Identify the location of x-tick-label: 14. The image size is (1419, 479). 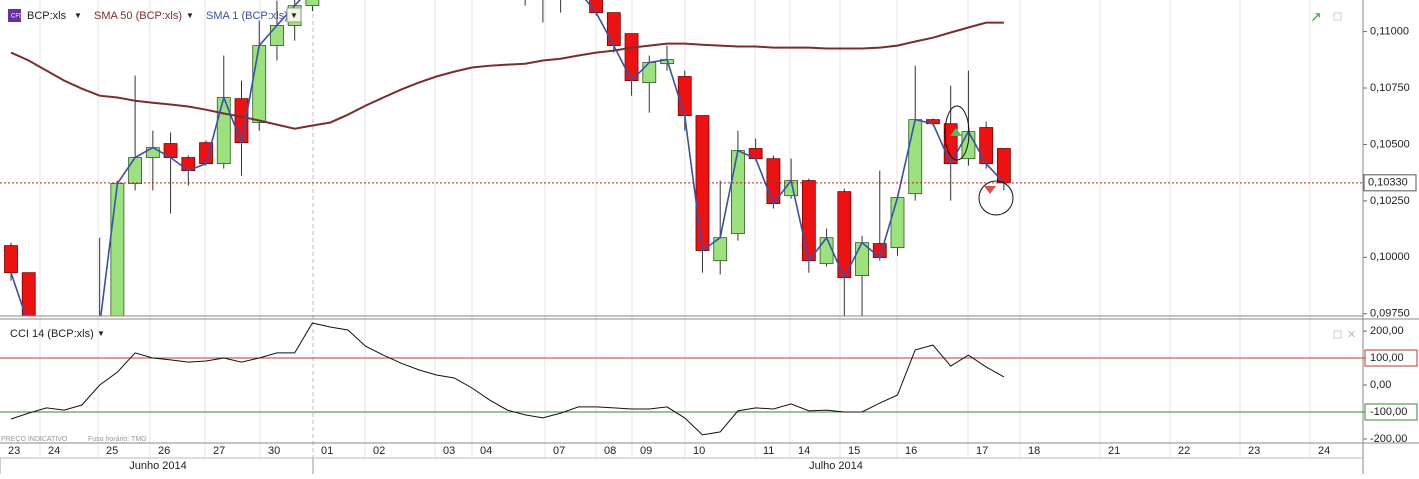
(804, 451).